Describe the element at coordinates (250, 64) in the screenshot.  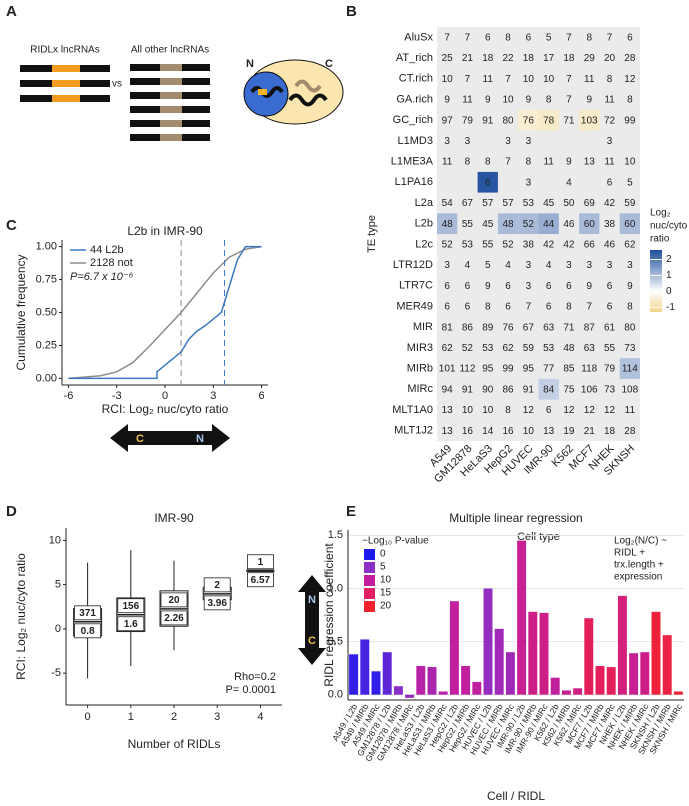
I see `nucleus-label: N` at that location.